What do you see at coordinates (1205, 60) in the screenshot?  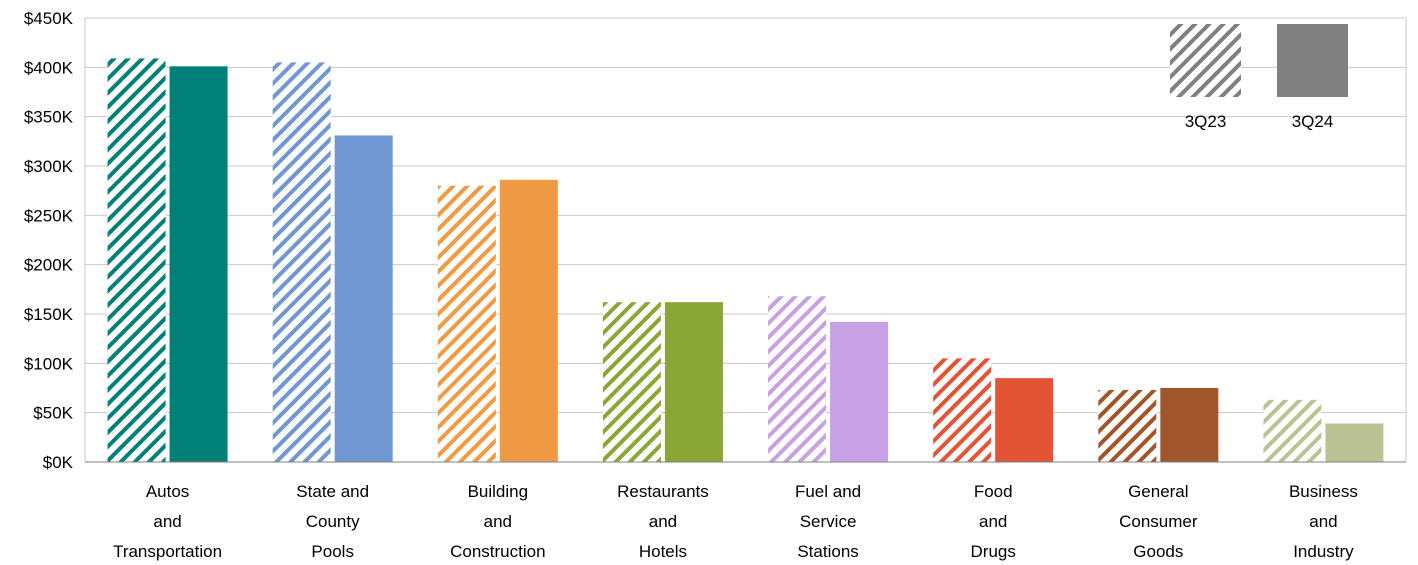 I see `legend-swatch-3q23` at bounding box center [1205, 60].